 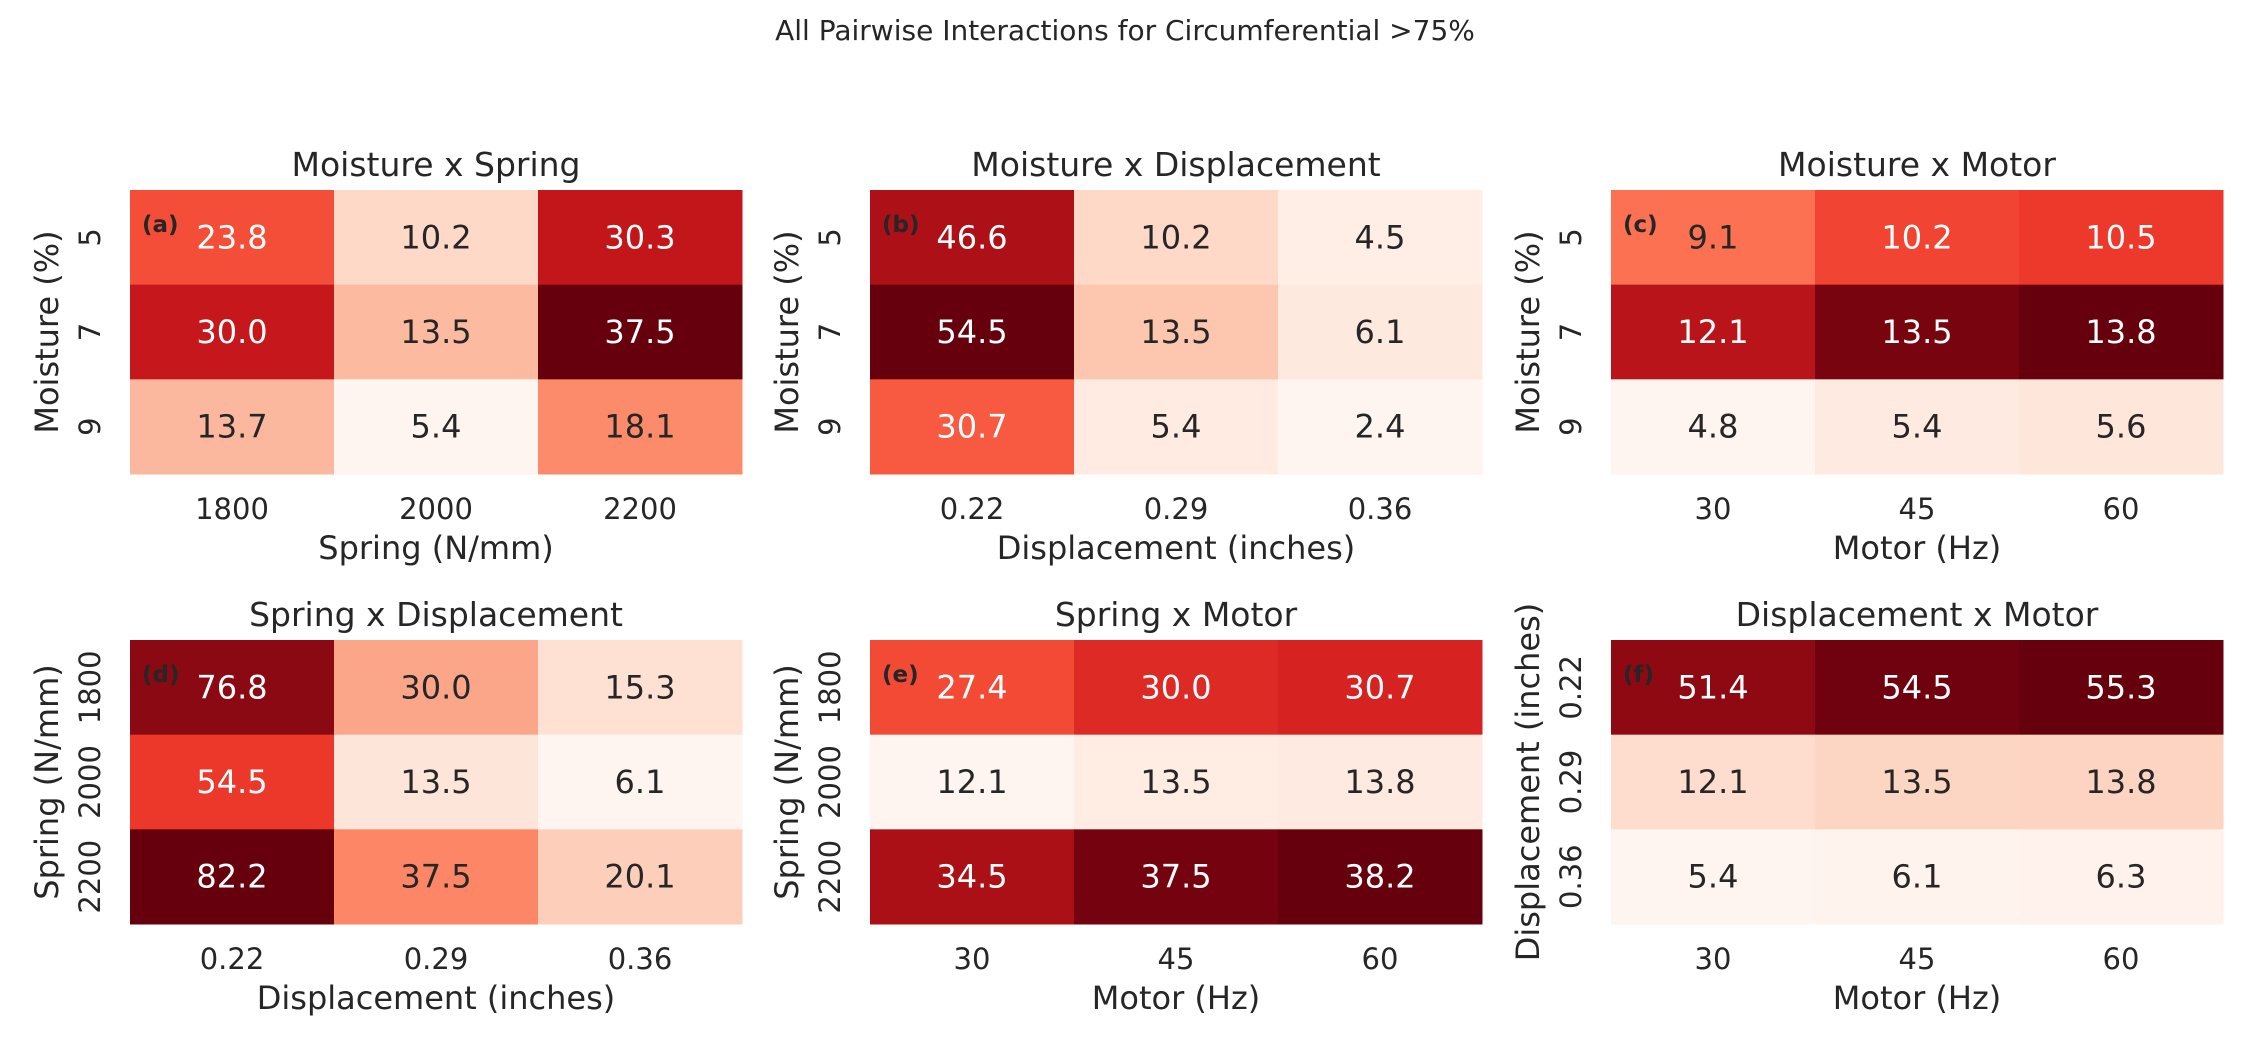 I want to click on panel-6-cell-value-label: 12.1, so click(x=1712, y=782).